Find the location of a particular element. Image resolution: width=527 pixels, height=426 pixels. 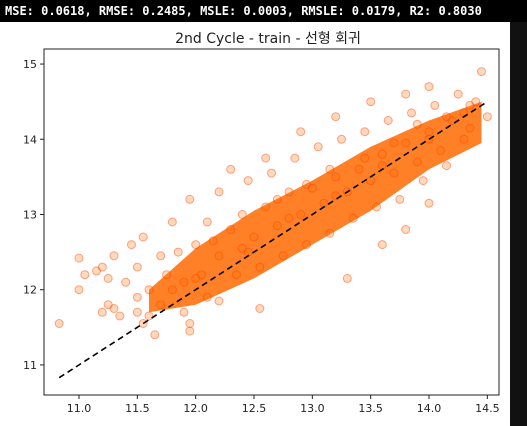

x-tick-label: 14.5 is located at coordinates (487, 408).